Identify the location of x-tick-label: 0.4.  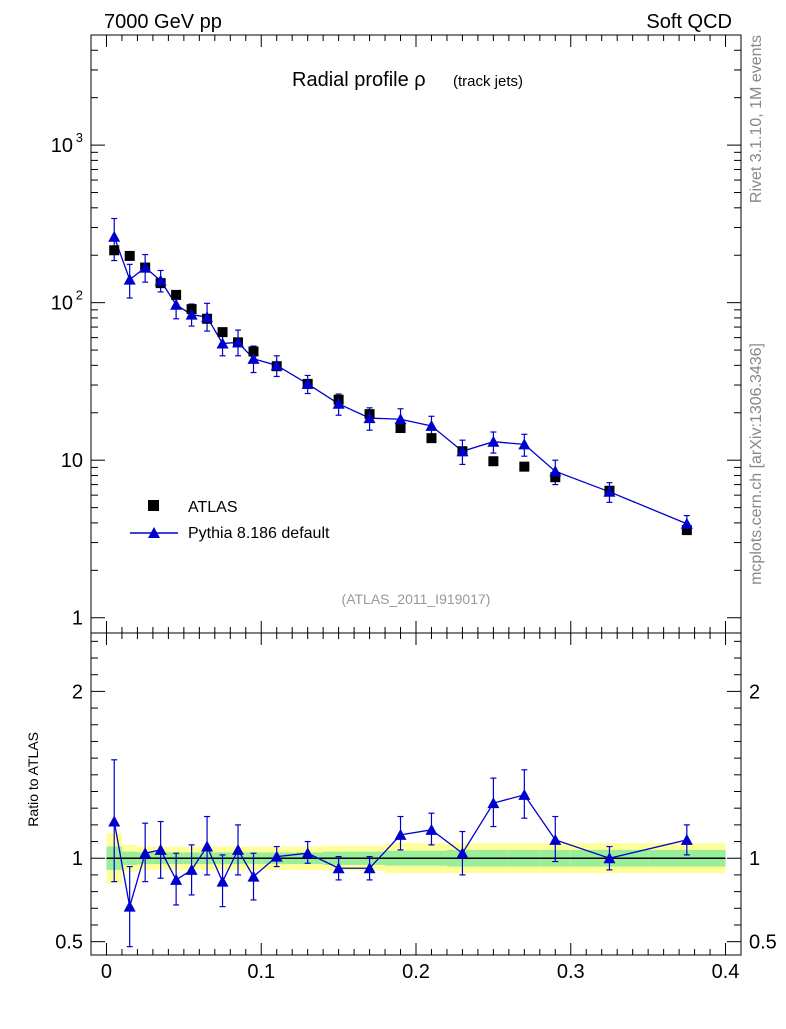
(726, 972).